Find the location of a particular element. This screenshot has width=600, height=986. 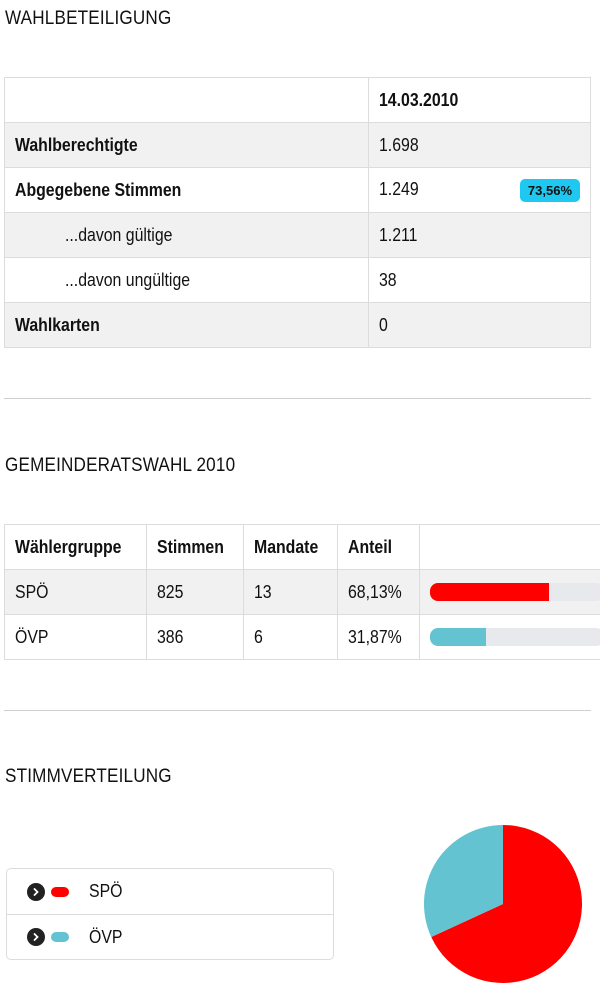

legend-item-spoe: SPÖ is located at coordinates (170, 891).